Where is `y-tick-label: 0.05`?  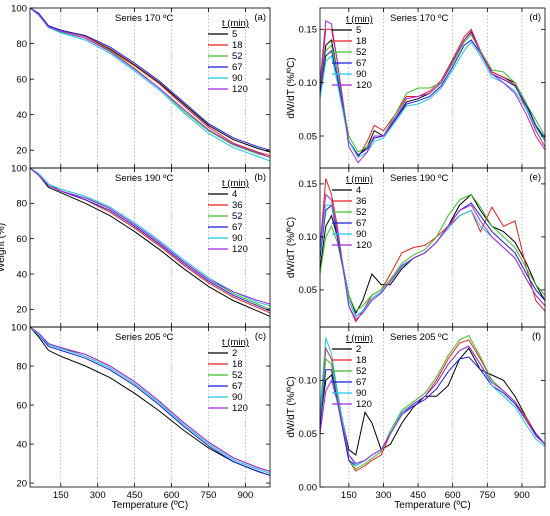 y-tick-label: 0.05 is located at coordinates (308, 136).